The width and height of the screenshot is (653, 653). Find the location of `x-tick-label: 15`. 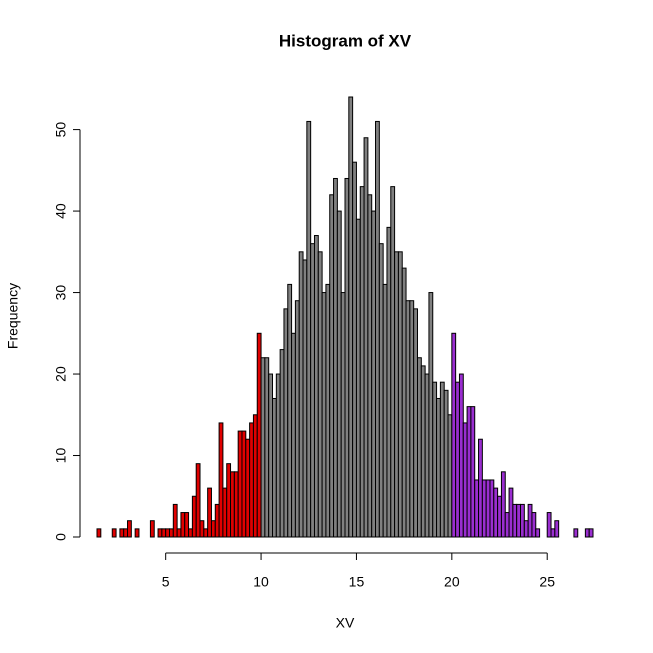

x-tick-label: 15 is located at coordinates (357, 582).